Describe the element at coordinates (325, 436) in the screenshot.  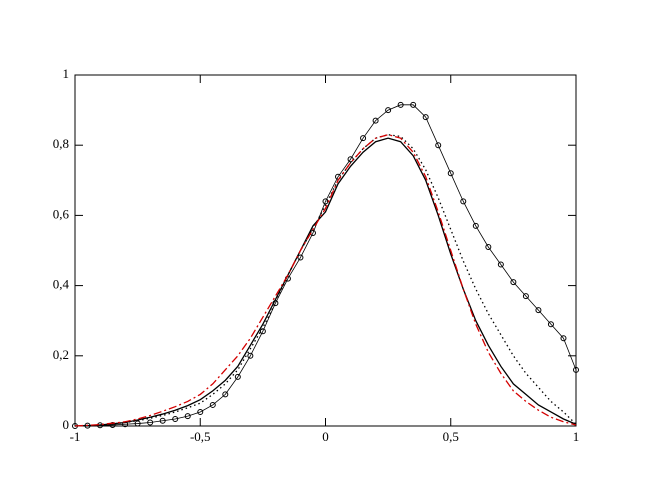
I see `x-tick-label: 0` at that location.